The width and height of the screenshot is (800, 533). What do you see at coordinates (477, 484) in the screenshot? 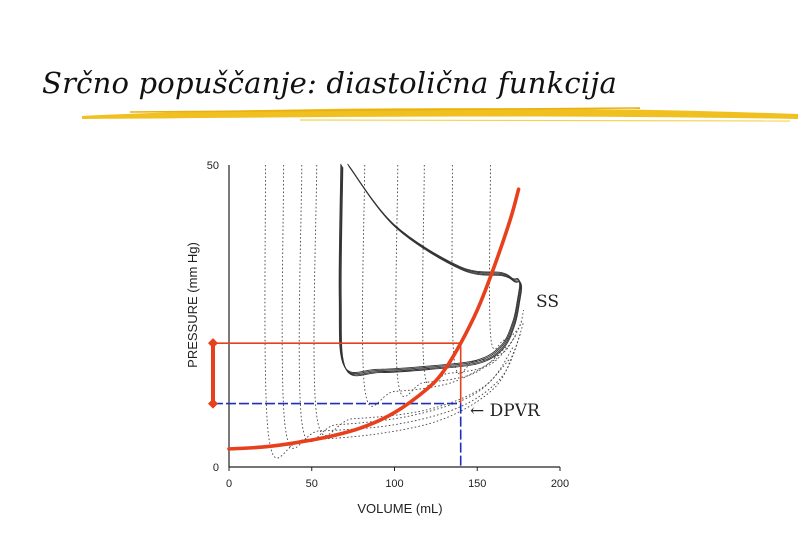
I see `x-tick-label: 150` at bounding box center [477, 484].